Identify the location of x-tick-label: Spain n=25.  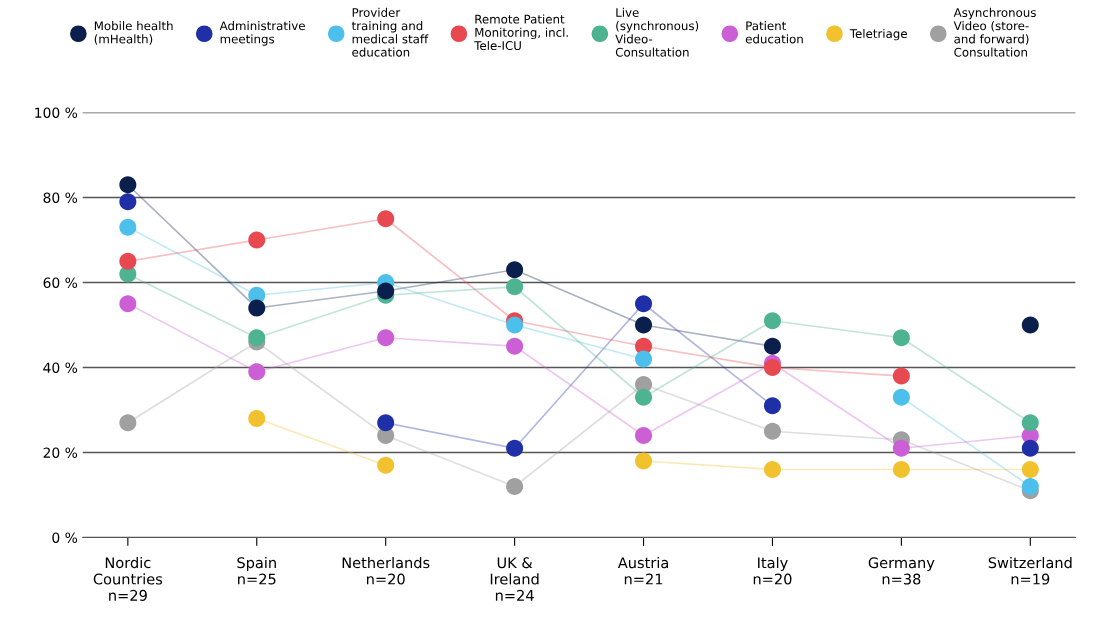
(256, 570).